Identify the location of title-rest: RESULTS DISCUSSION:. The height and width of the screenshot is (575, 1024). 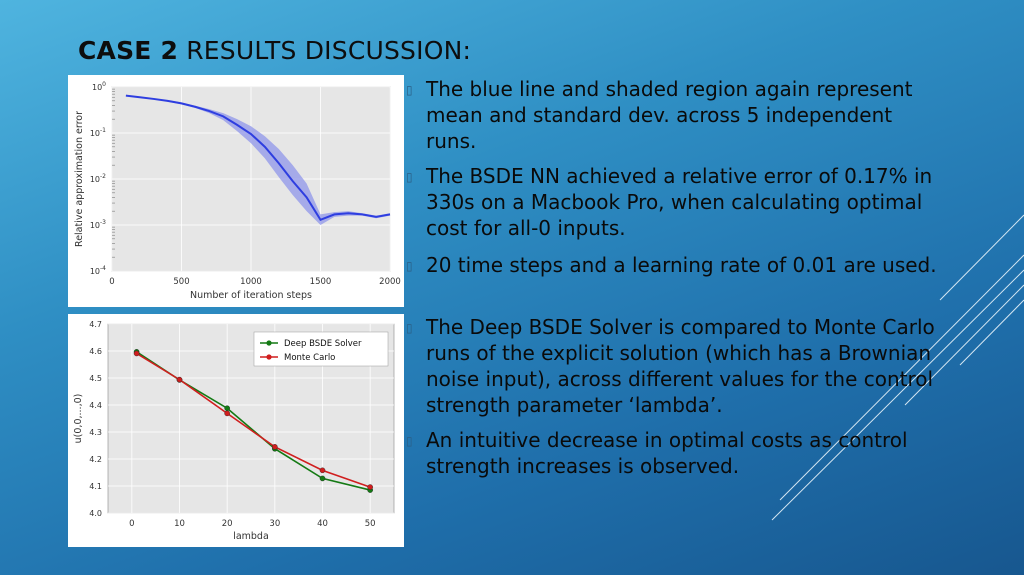
(325, 50).